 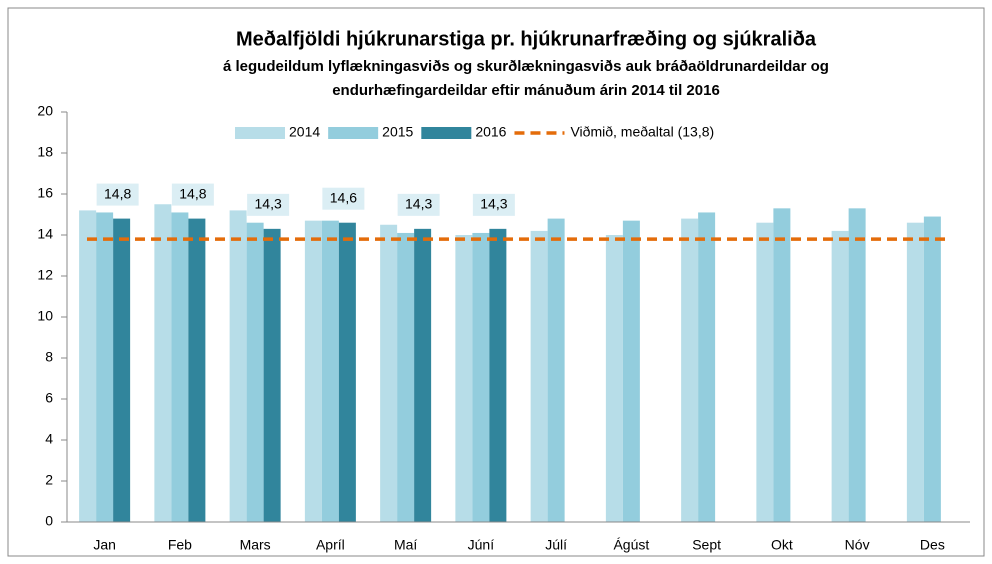 I want to click on x-tick-label: Ágúst, so click(x=631, y=545).